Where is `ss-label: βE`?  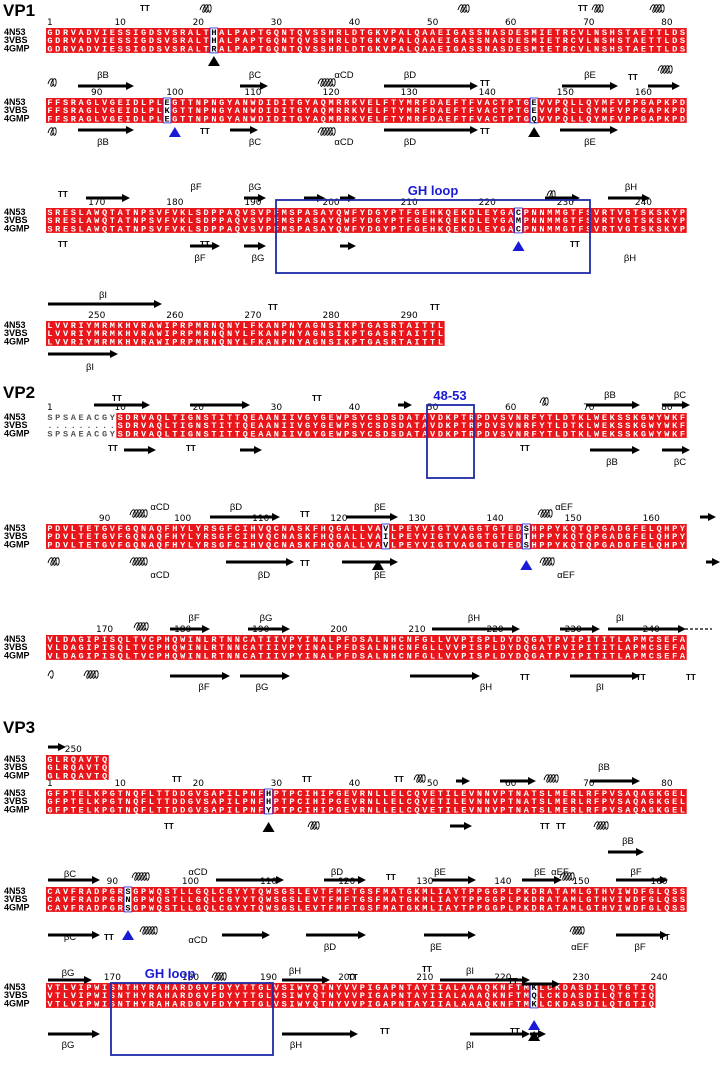 ss-label: βE is located at coordinates (436, 947).